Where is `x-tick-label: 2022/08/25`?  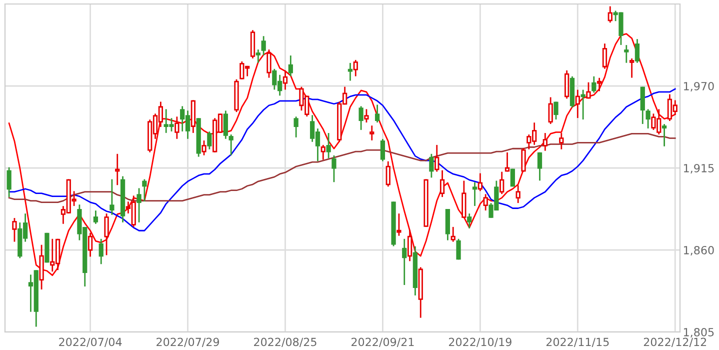 x-tick-label: 2022/08/25 is located at coordinates (285, 343).